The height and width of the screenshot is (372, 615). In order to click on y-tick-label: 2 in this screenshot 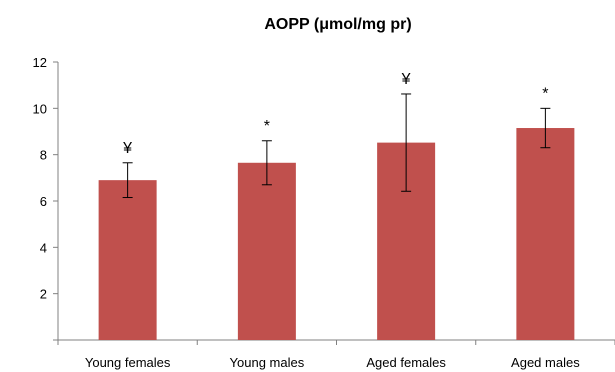, I will do `click(43, 294)`.